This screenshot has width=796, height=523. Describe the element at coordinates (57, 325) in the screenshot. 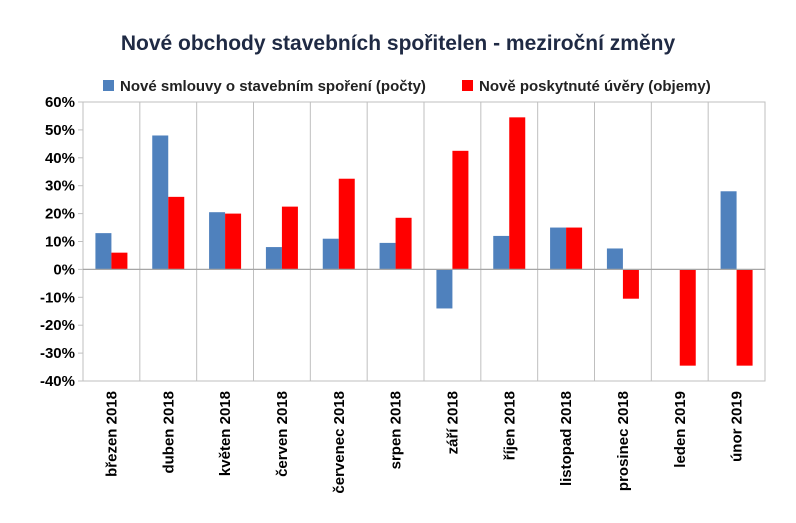

I see `y-tick-label: -20%` at that location.